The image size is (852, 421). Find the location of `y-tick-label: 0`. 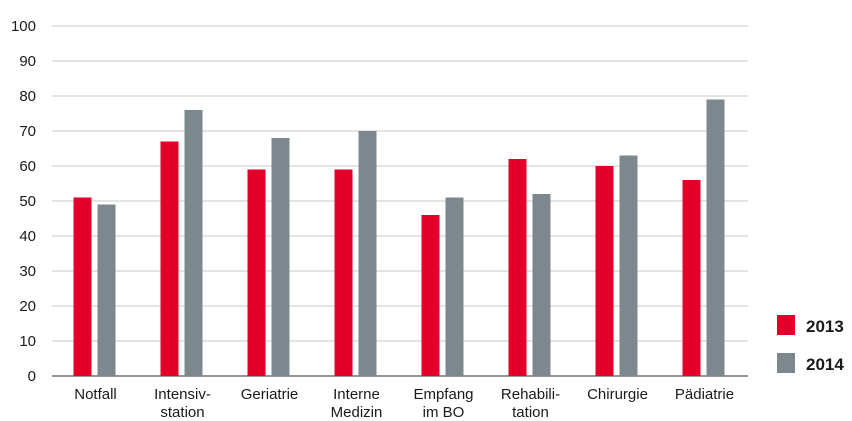

y-tick-label: 0 is located at coordinates (32, 376).